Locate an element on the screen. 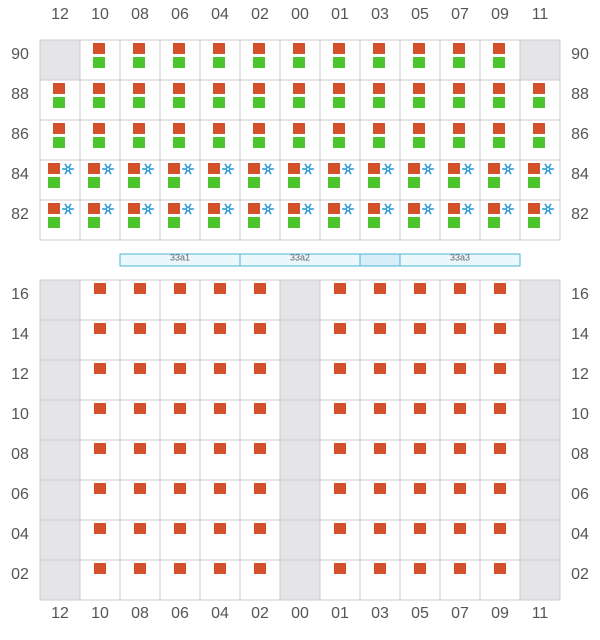 The width and height of the screenshot is (600, 640). row-label: 08 is located at coordinates (580, 454).